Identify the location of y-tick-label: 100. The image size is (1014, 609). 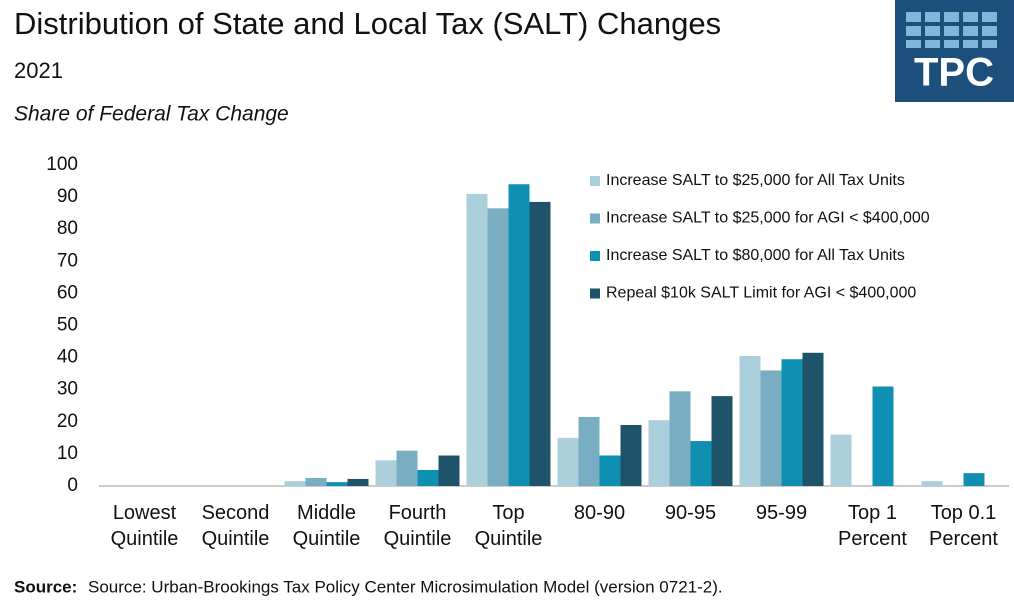
(62, 164).